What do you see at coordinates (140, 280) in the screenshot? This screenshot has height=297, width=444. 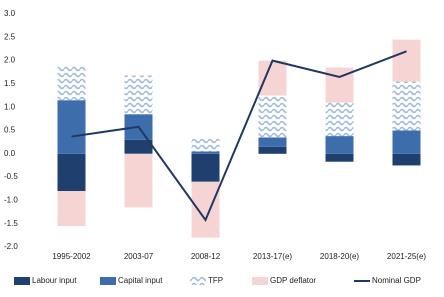 I see `legend-label: Capital input` at bounding box center [140, 280].